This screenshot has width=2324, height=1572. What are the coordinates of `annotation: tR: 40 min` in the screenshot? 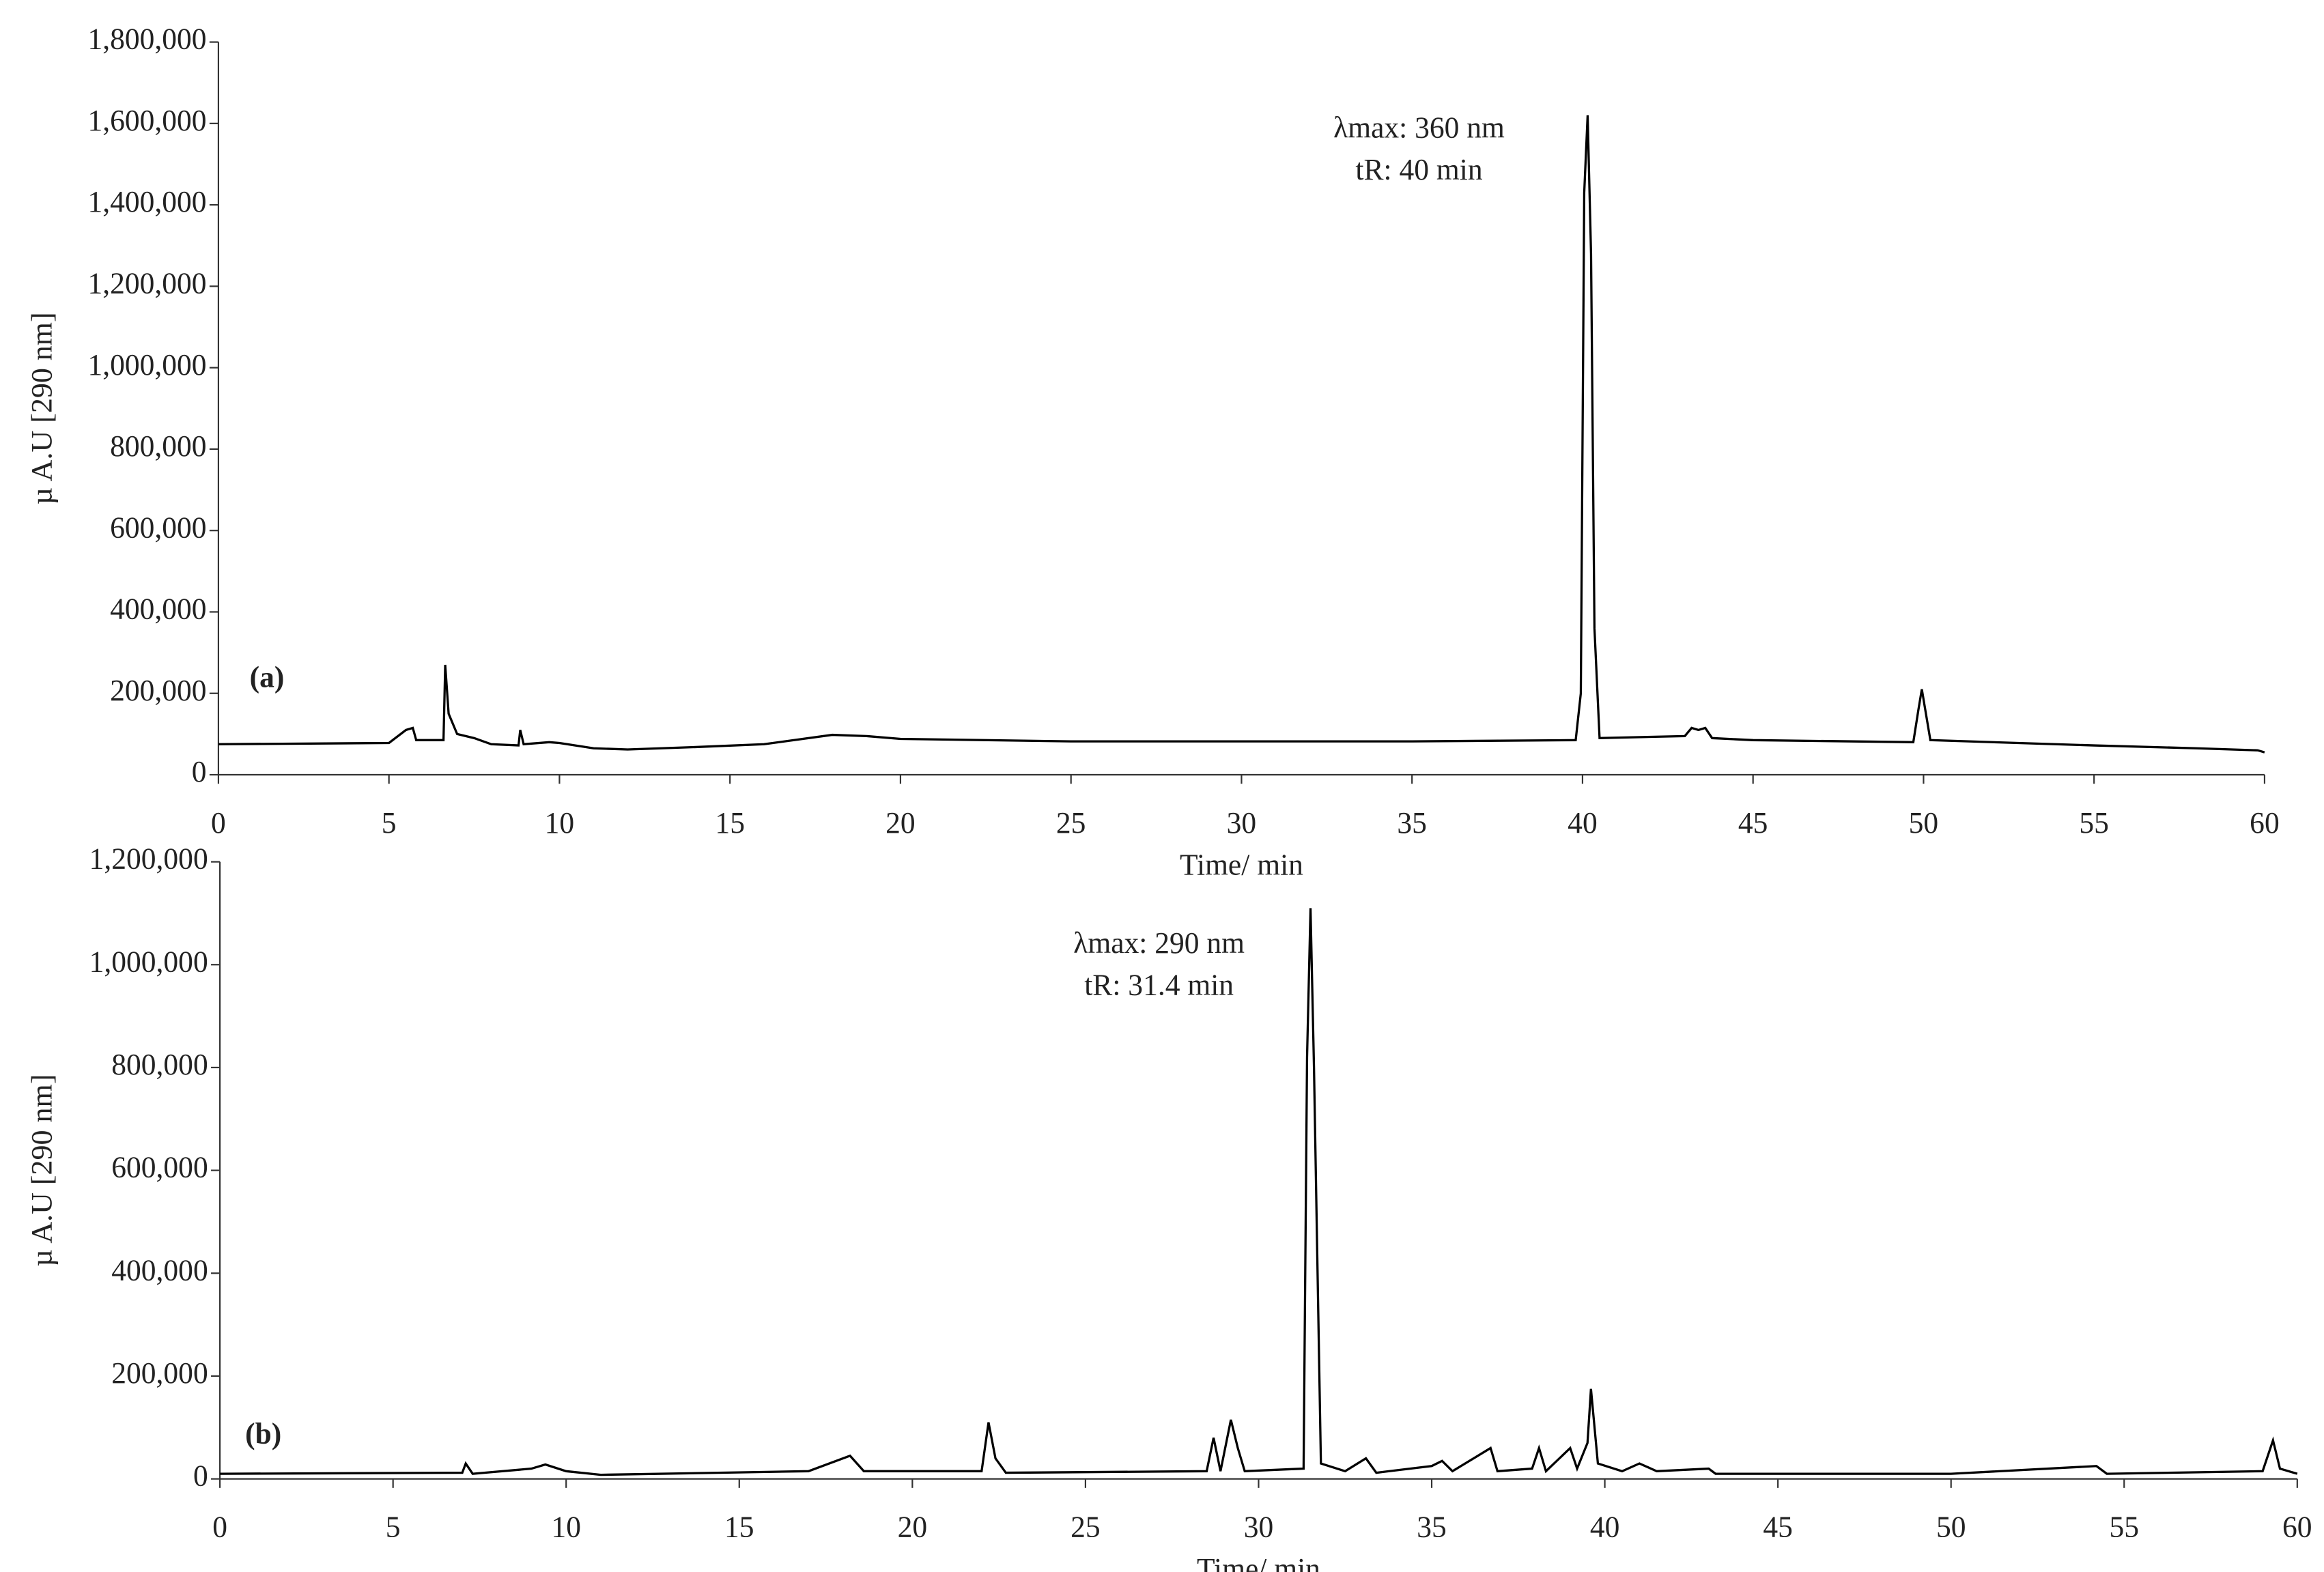 It's located at (1418, 170).